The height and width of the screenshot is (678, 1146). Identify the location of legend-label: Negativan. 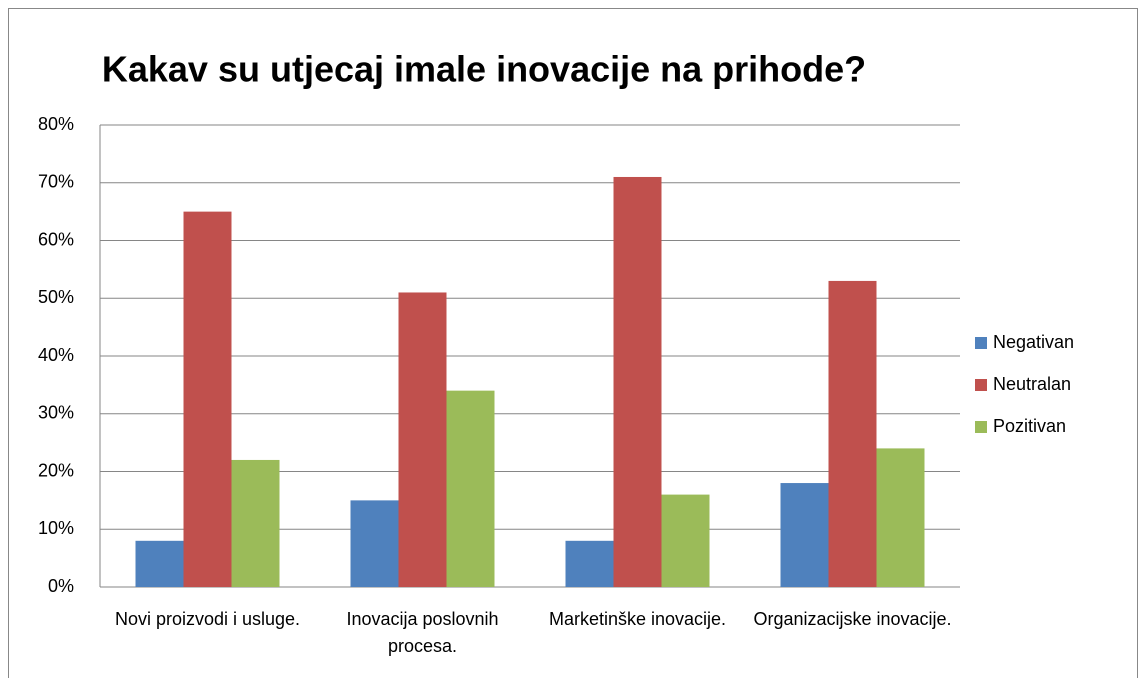
(1033, 342).